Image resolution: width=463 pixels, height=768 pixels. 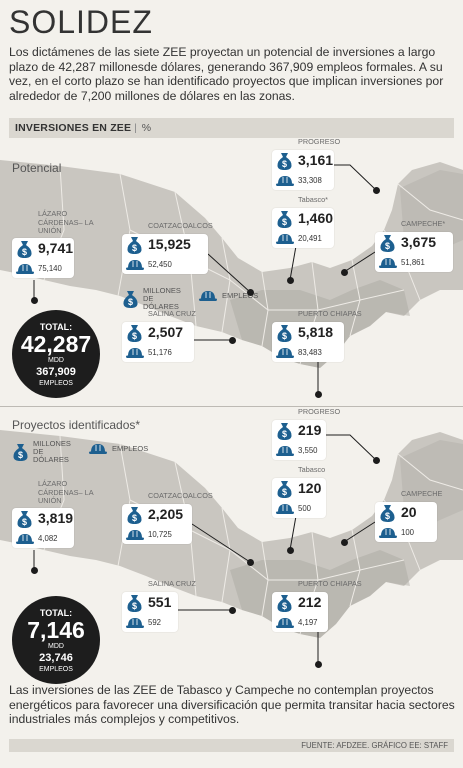 What do you see at coordinates (310, 180) in the screenshot?
I see `zone-jobs-progreso: 33,308` at bounding box center [310, 180].